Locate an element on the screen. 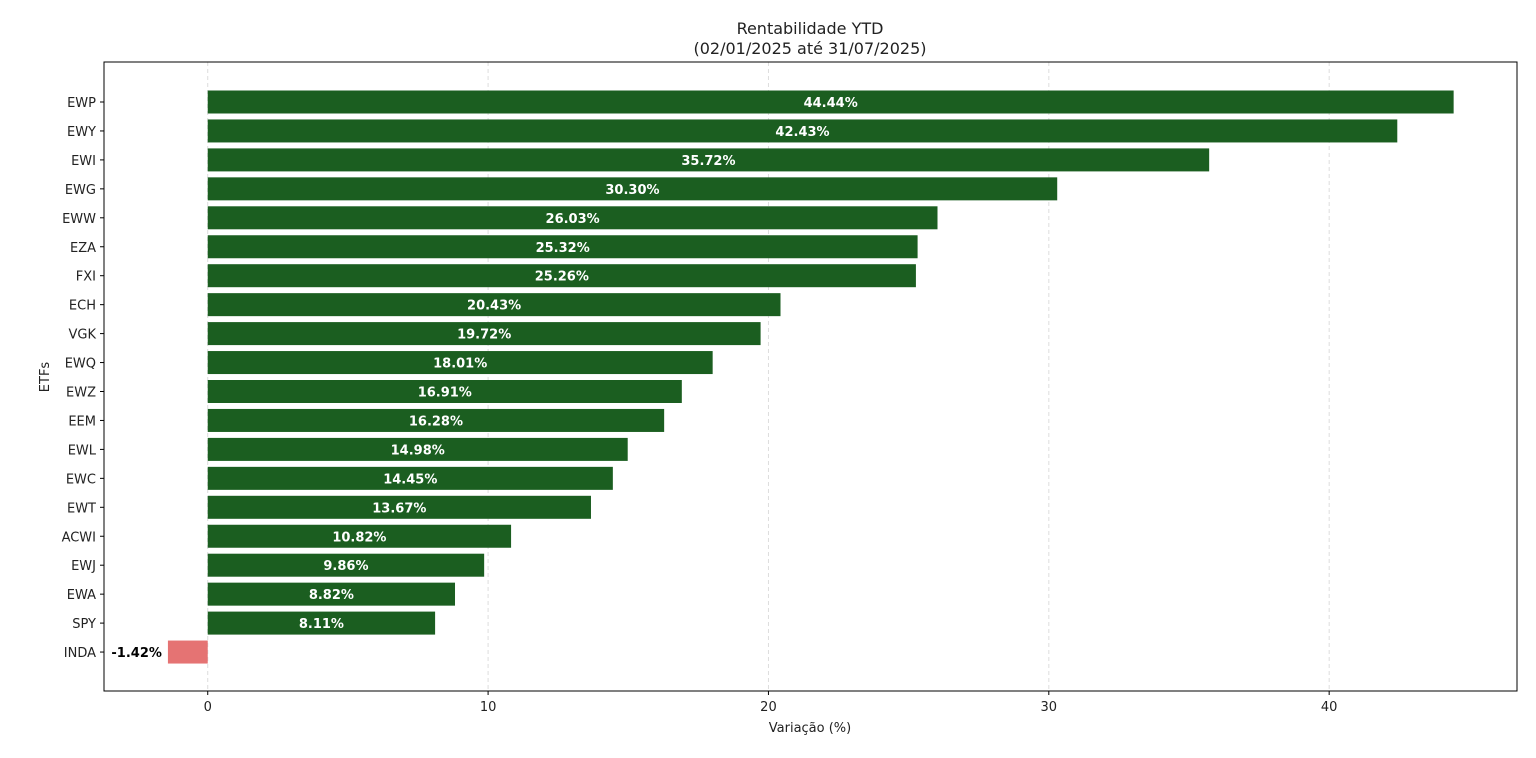  bar-ewi is located at coordinates (708, 160).